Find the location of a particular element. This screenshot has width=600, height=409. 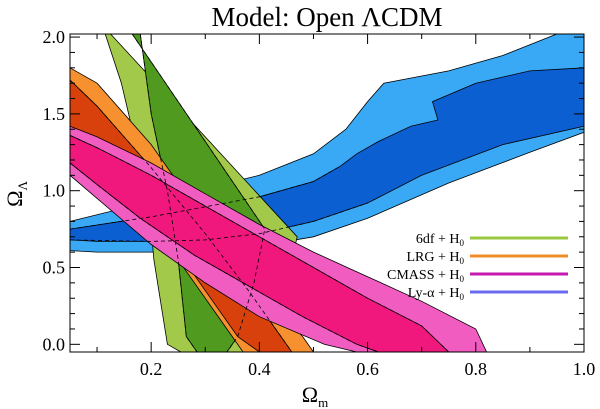

y-tick-label: 1.5 is located at coordinates (54, 114).